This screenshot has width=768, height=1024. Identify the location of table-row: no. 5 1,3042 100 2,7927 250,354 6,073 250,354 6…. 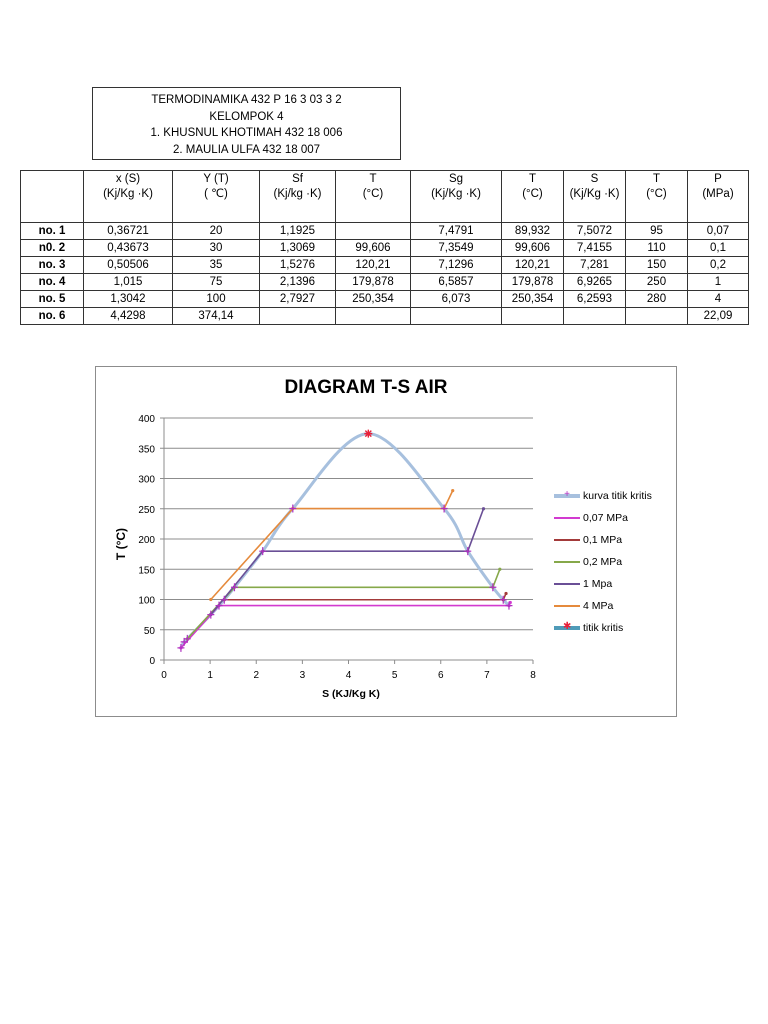
(384, 299).